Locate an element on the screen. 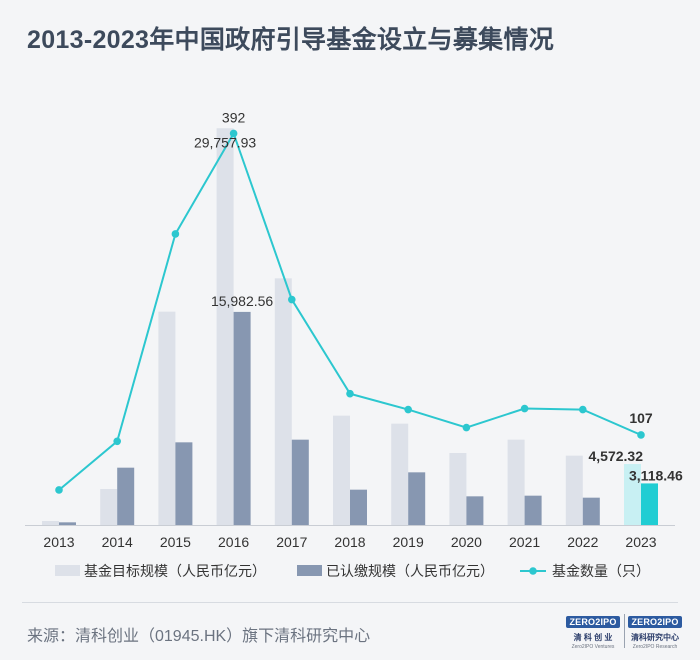  line-point-2018 is located at coordinates (350, 393).